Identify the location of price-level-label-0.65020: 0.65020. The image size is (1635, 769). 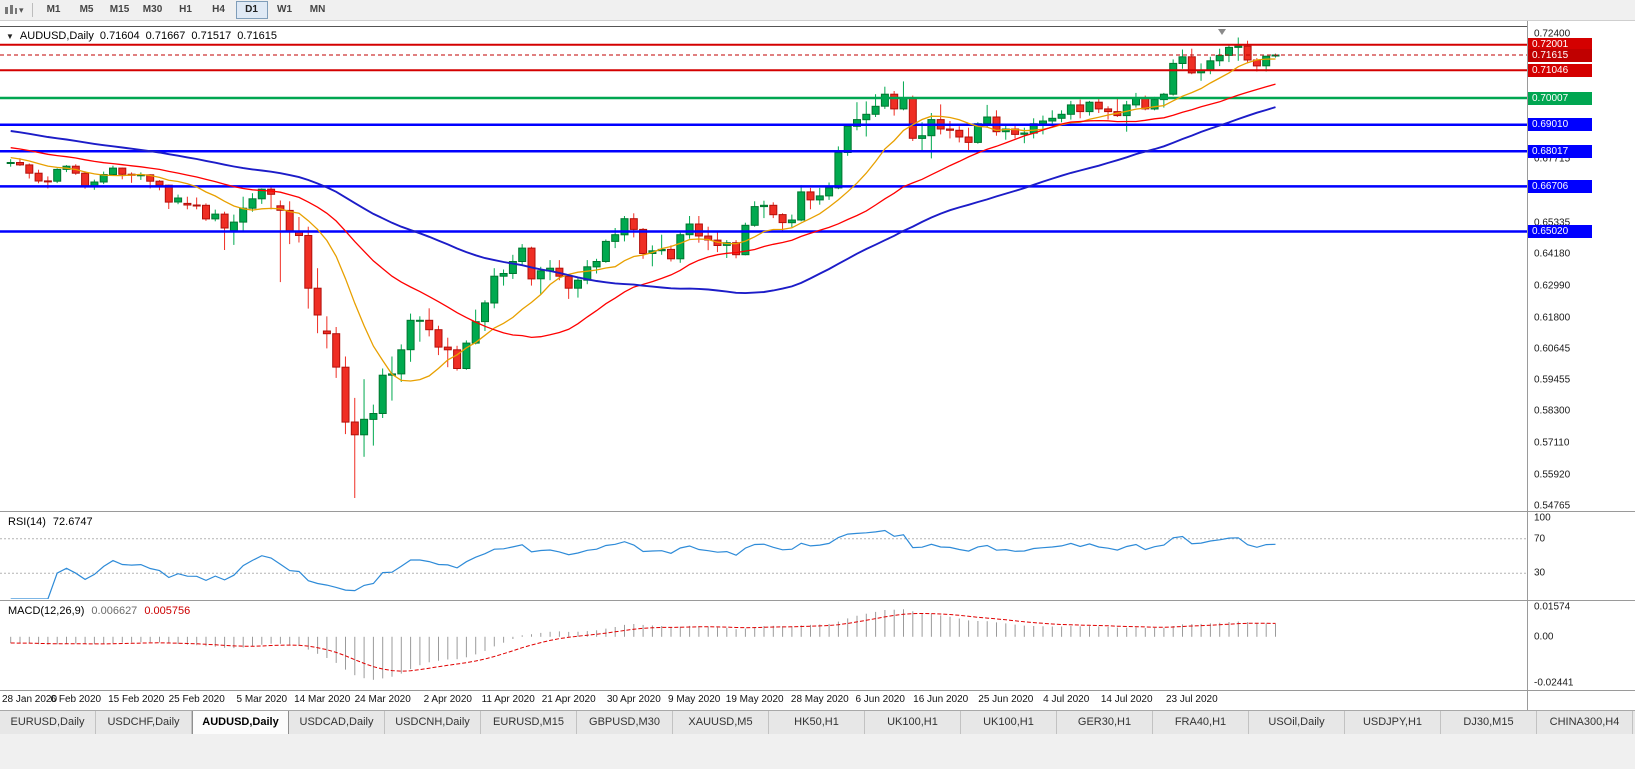
(1560, 231).